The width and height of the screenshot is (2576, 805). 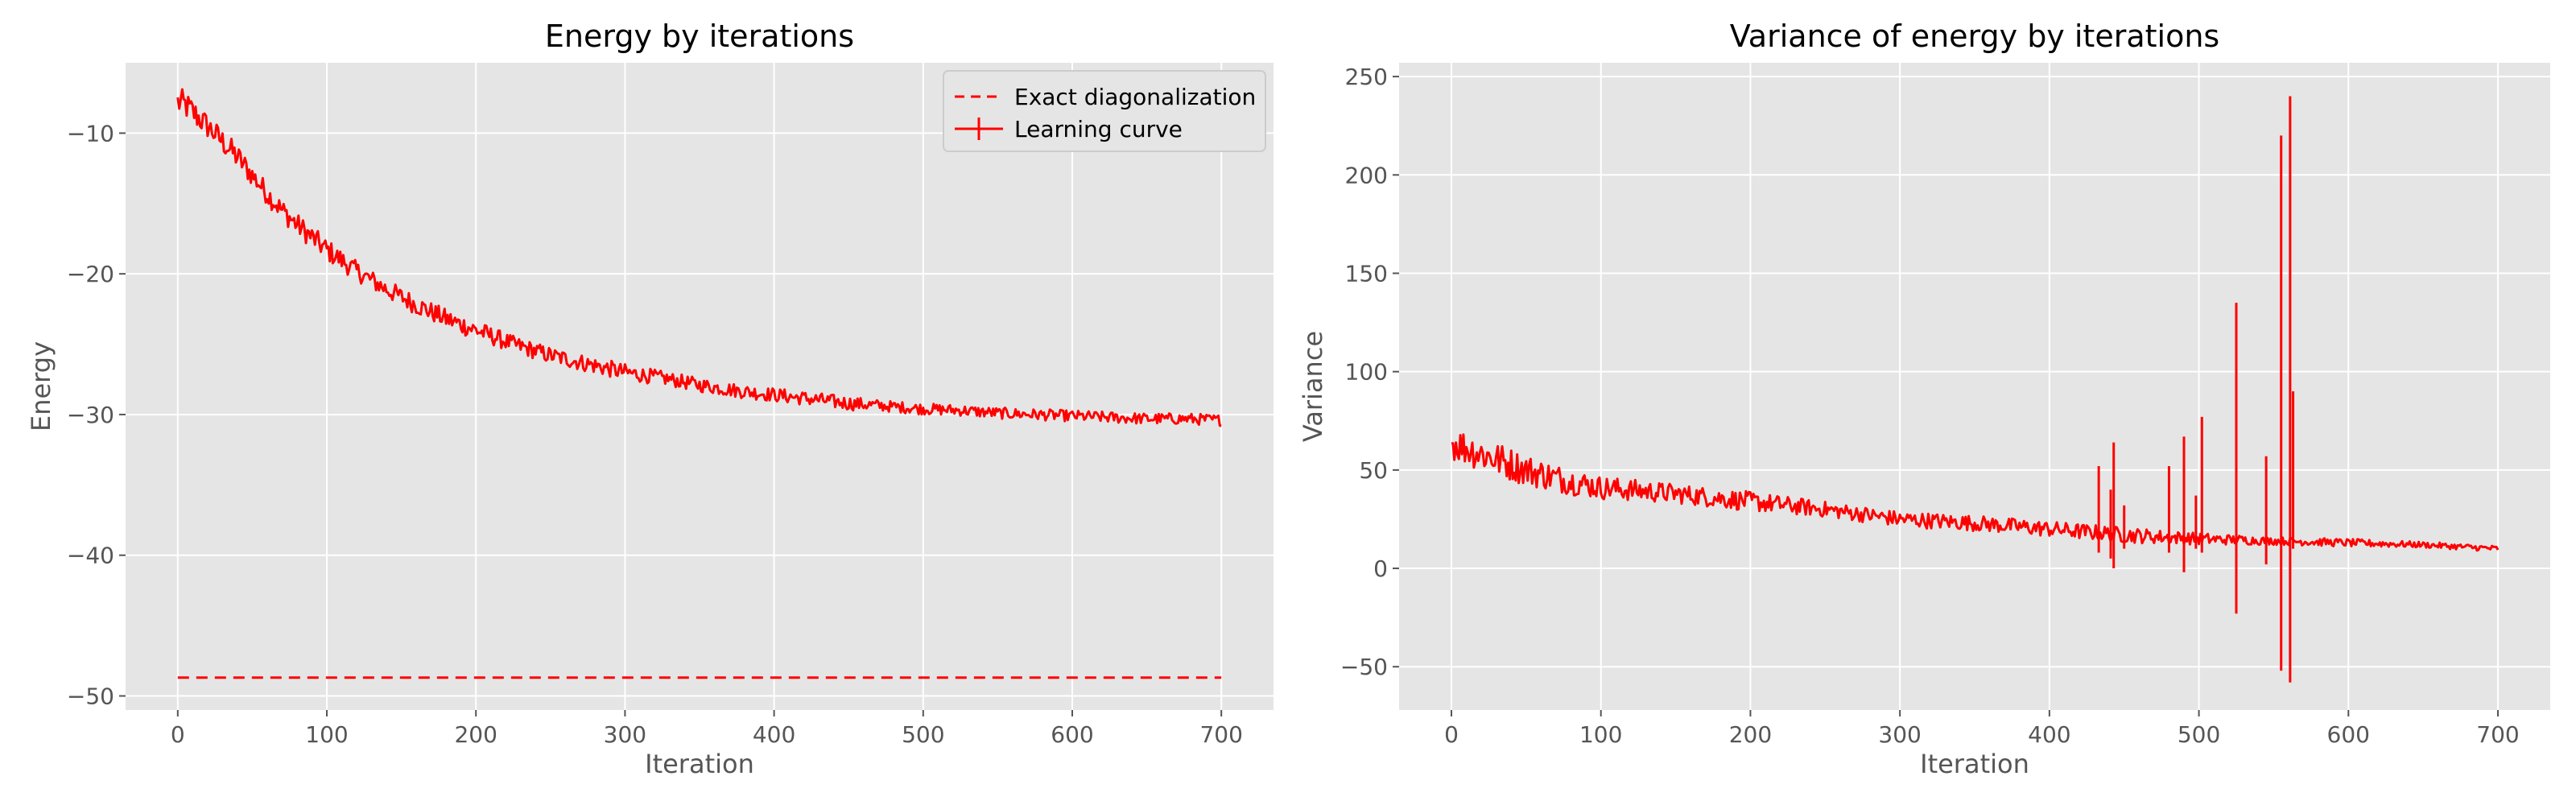 I want to click on legend-box, so click(x=1104, y=111).